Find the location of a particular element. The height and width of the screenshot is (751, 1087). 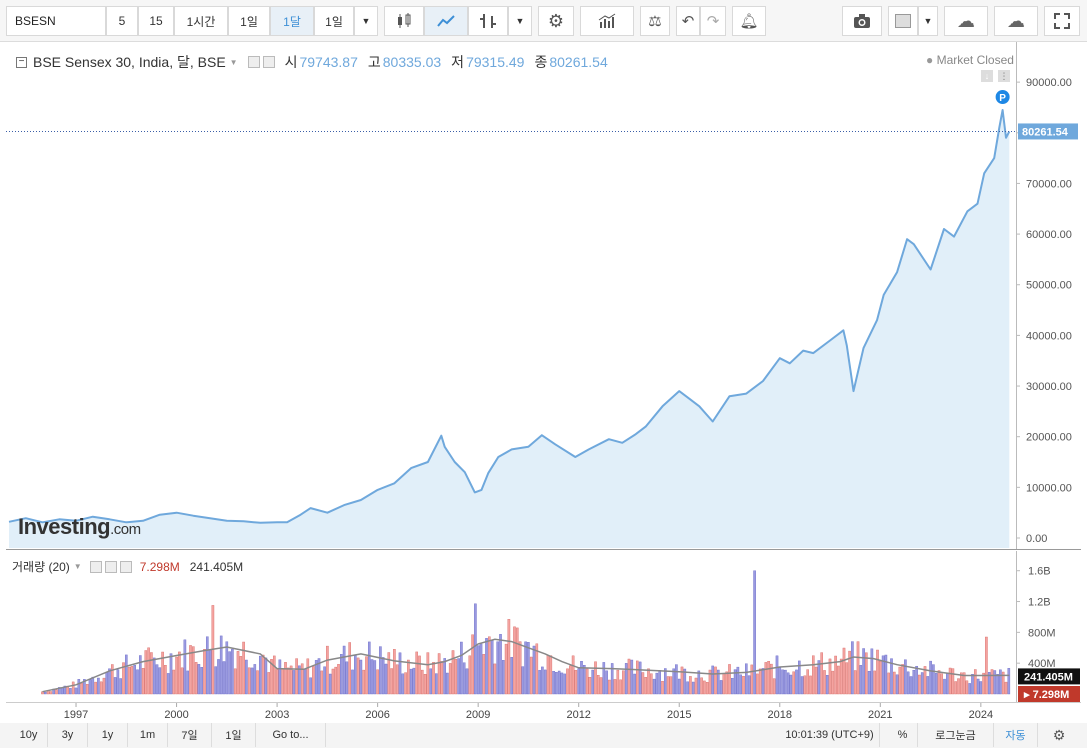

color-picker-button is located at coordinates (903, 21).